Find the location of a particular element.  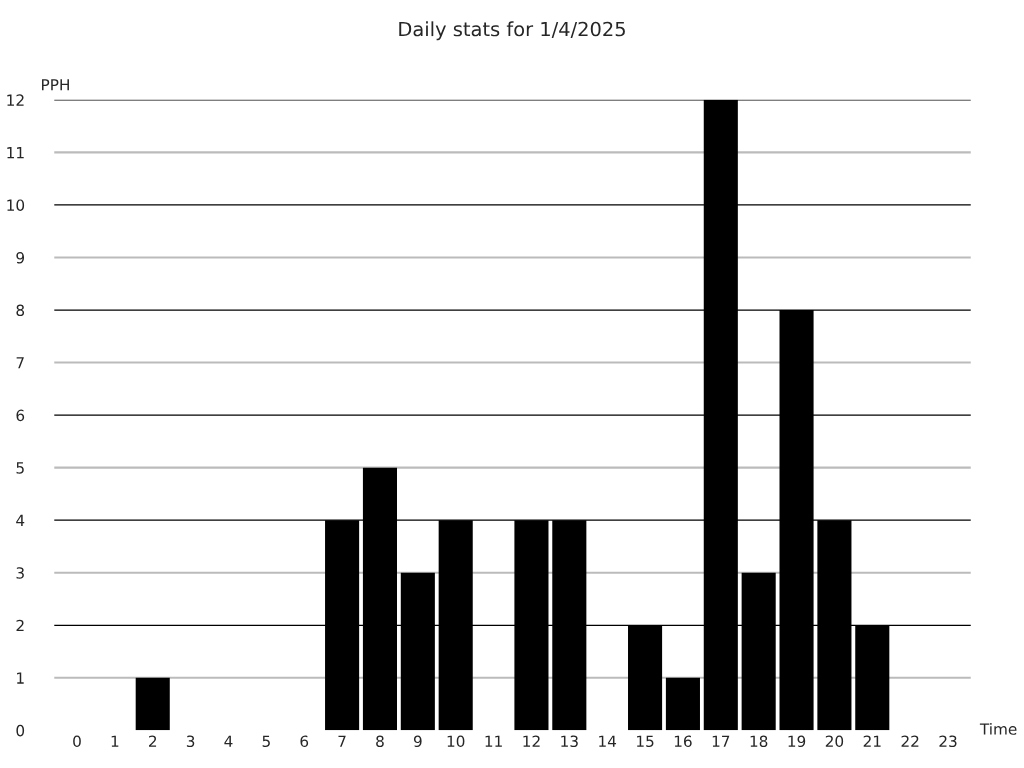

y-axis-title: PPH is located at coordinates (55, 85).